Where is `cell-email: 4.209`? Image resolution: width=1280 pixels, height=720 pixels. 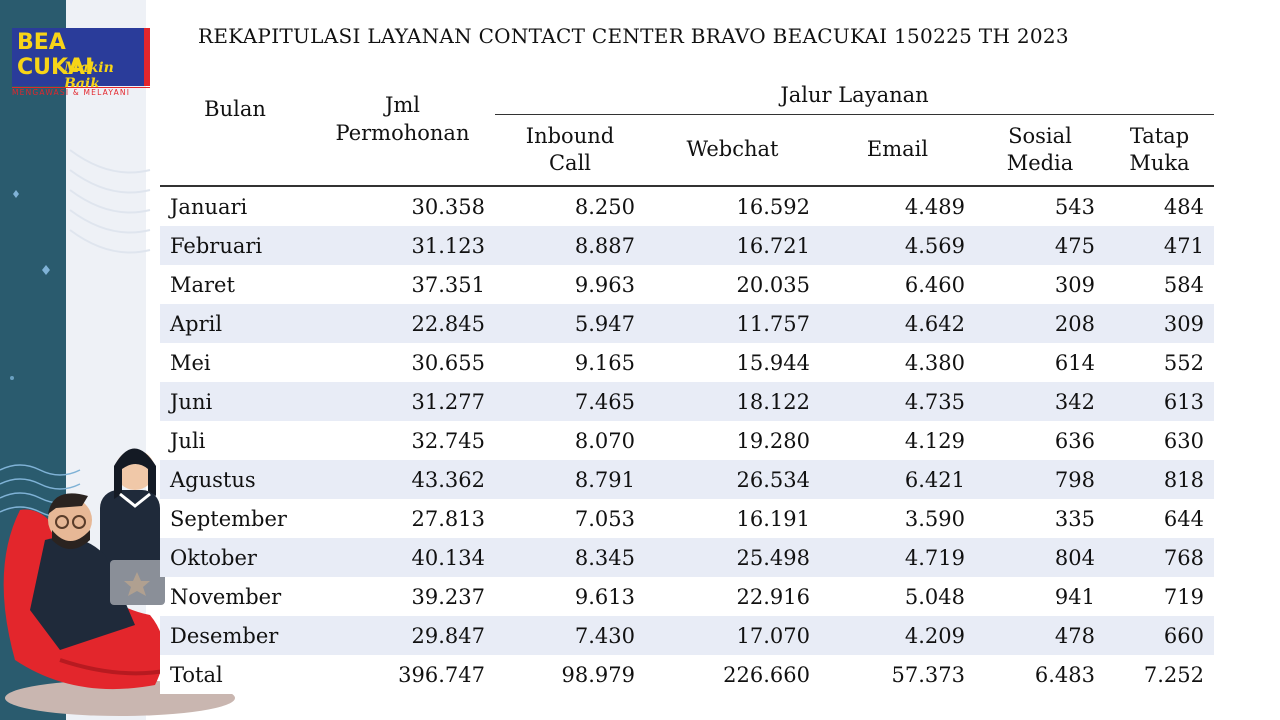 cell-email: 4.209 is located at coordinates (897, 635).